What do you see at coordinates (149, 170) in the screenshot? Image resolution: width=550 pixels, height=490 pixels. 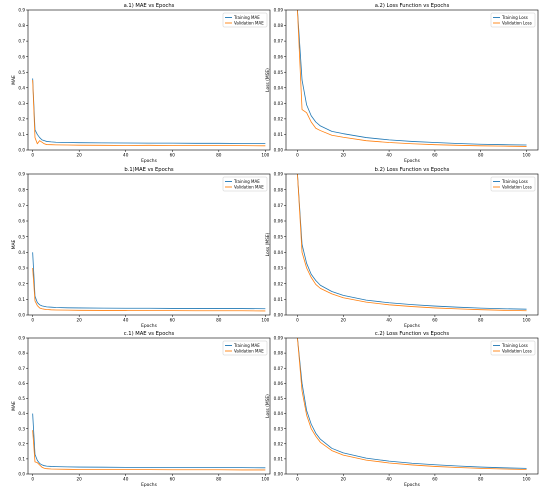 I see `chart-title: b.1)MAE vs Epochs` at bounding box center [149, 170].